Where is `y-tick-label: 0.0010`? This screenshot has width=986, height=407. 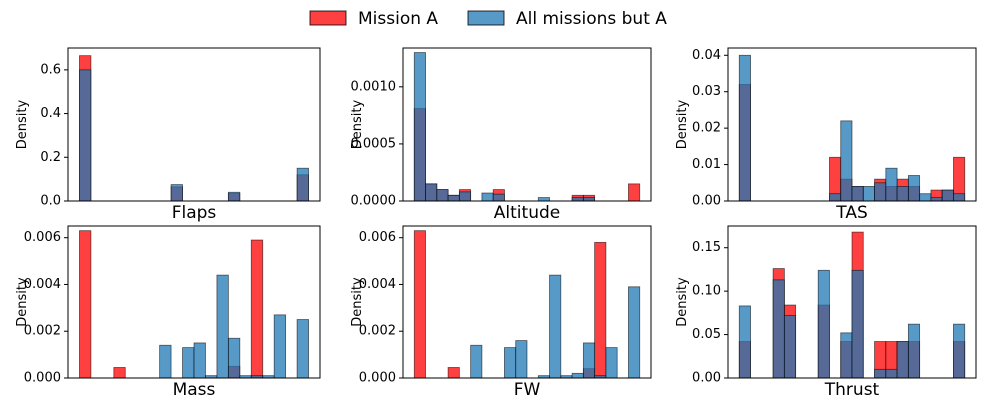
y-tick-label: 0.0010 is located at coordinates (374, 86).